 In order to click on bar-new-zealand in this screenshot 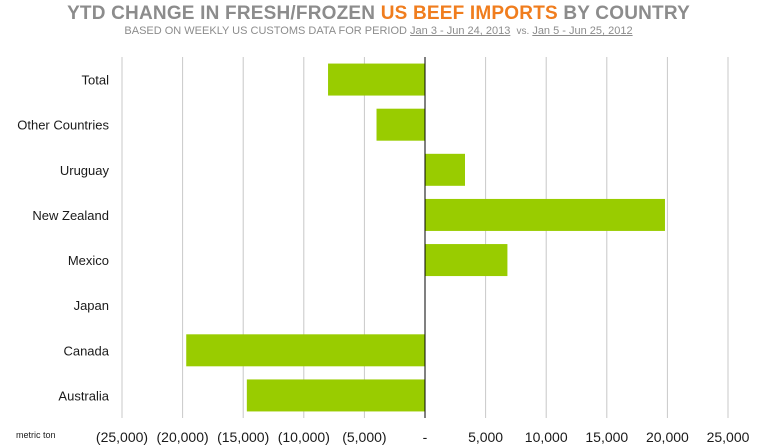, I will do `click(545, 214)`.